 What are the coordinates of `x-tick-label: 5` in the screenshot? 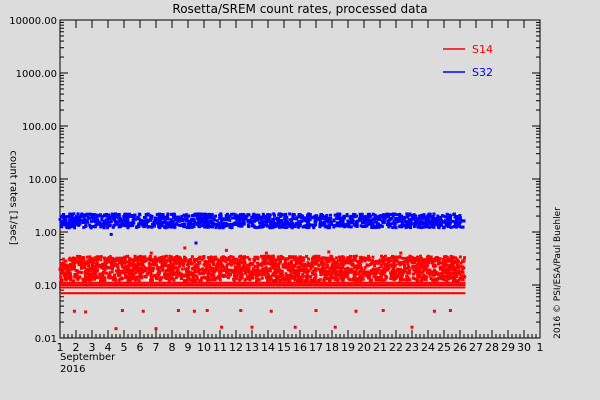 It's located at (124, 347).